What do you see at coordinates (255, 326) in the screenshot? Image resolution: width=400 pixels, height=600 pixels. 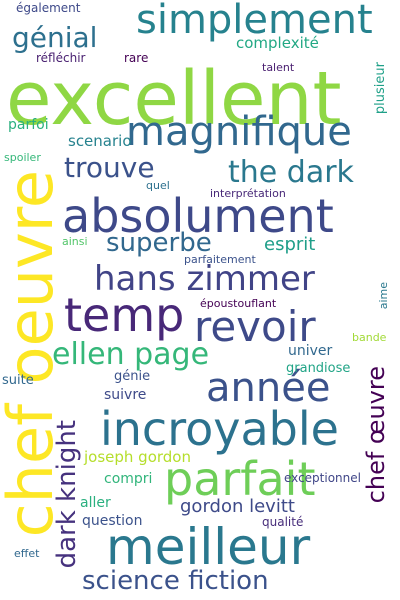 I see `word: revoir` at bounding box center [255, 326].